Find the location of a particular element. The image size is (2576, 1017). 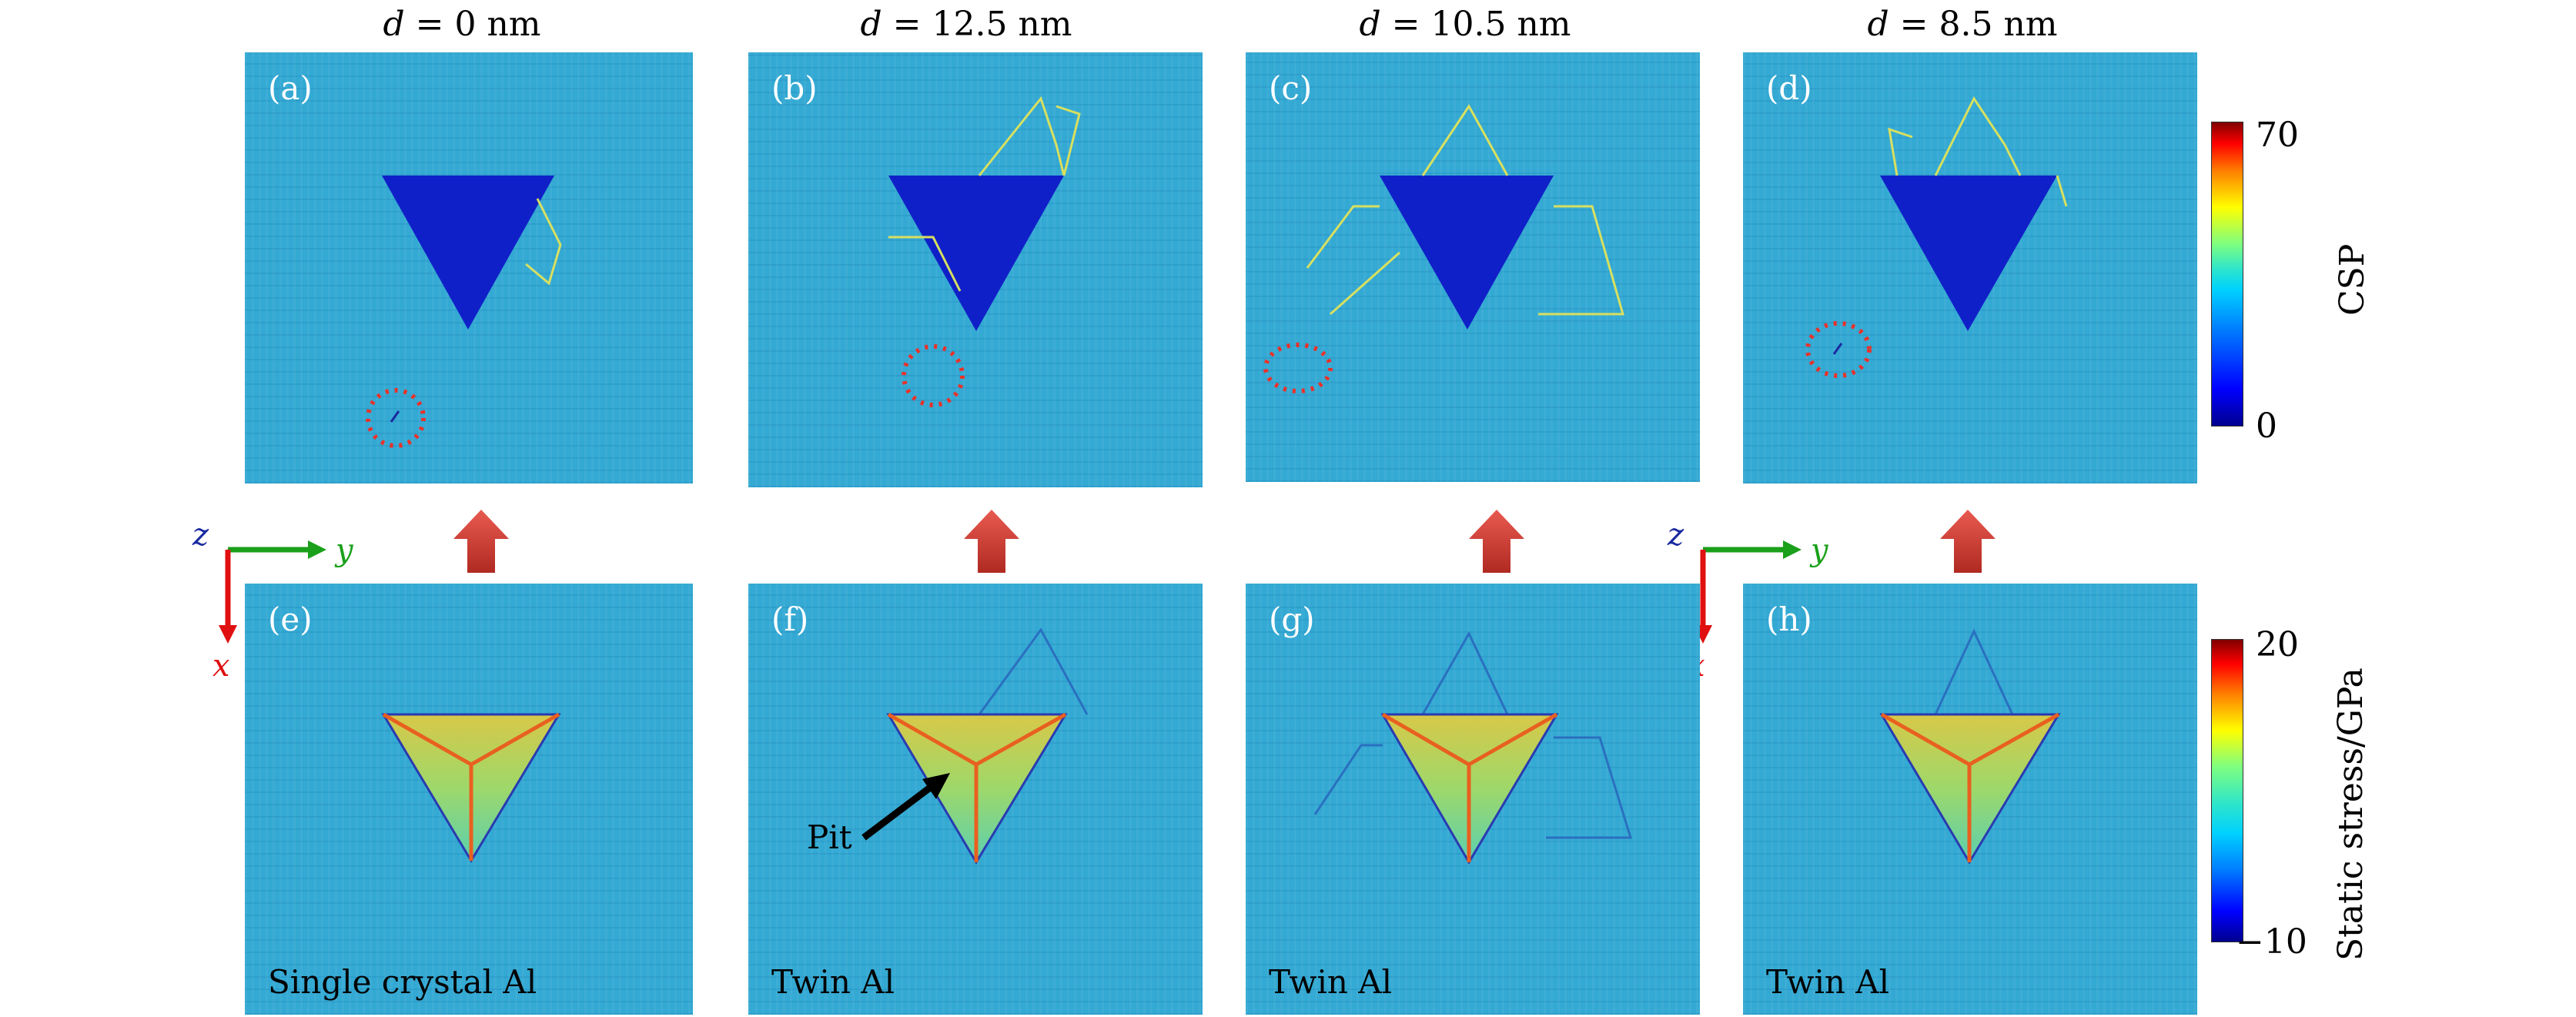

stress-map-f is located at coordinates (975, 746).